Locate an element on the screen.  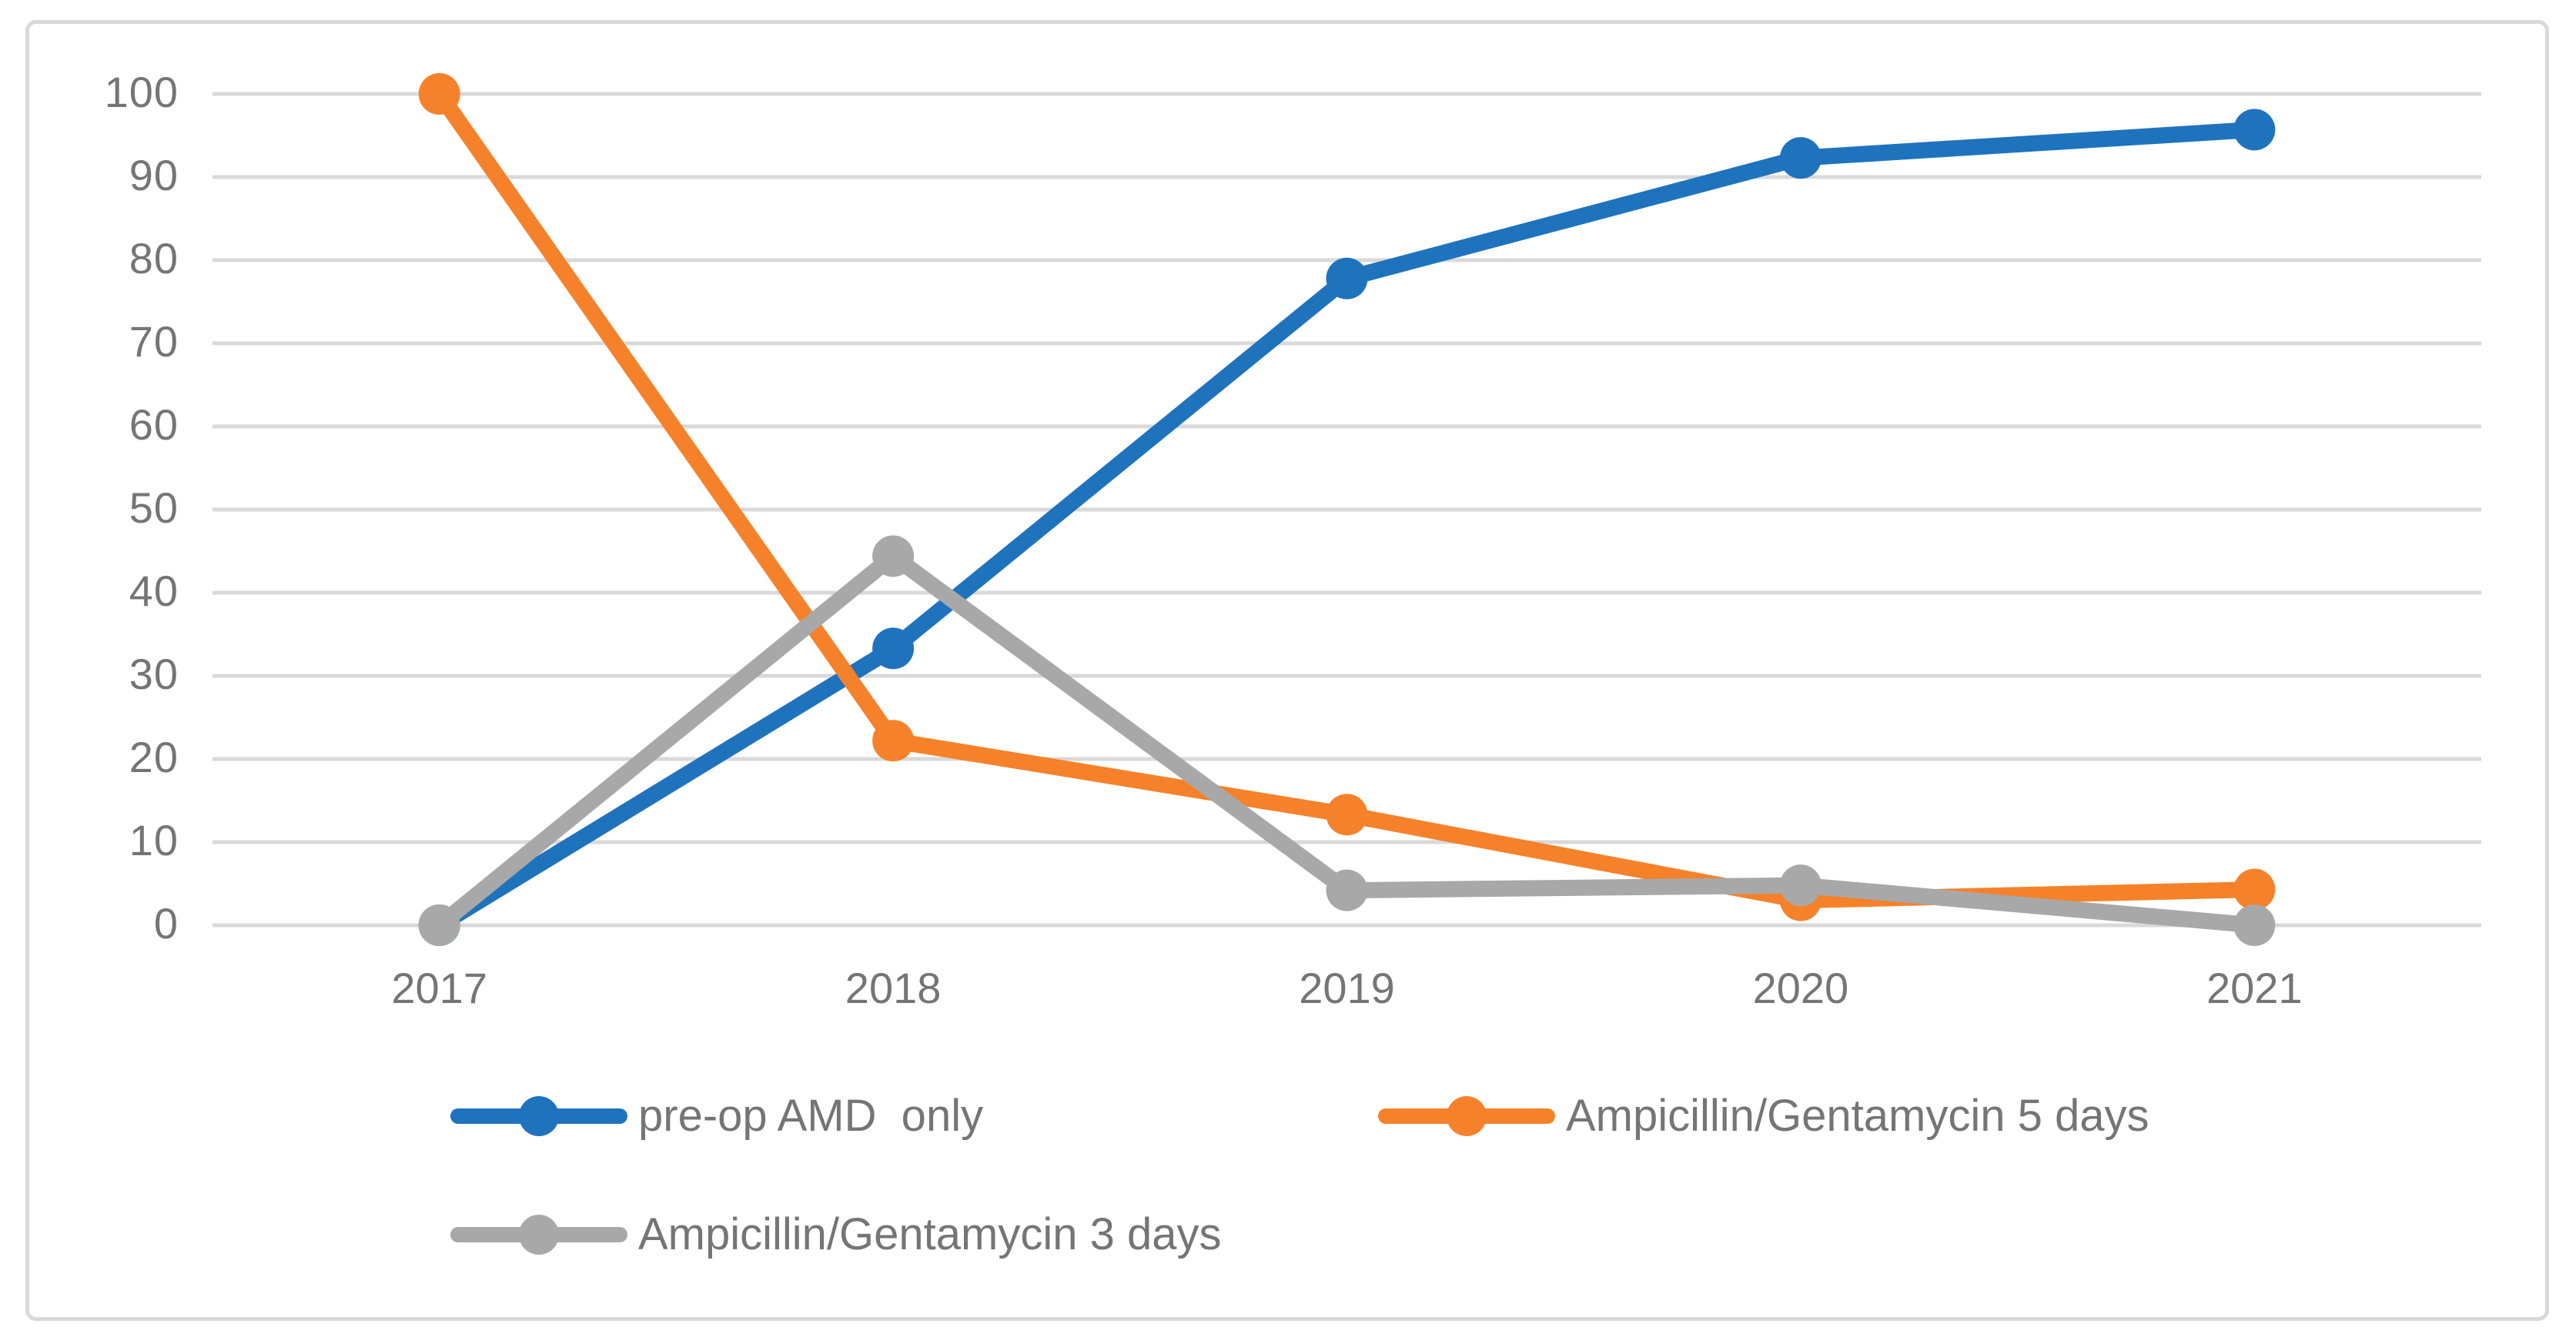
y-axis-tick-100: 100 is located at coordinates (142, 92).